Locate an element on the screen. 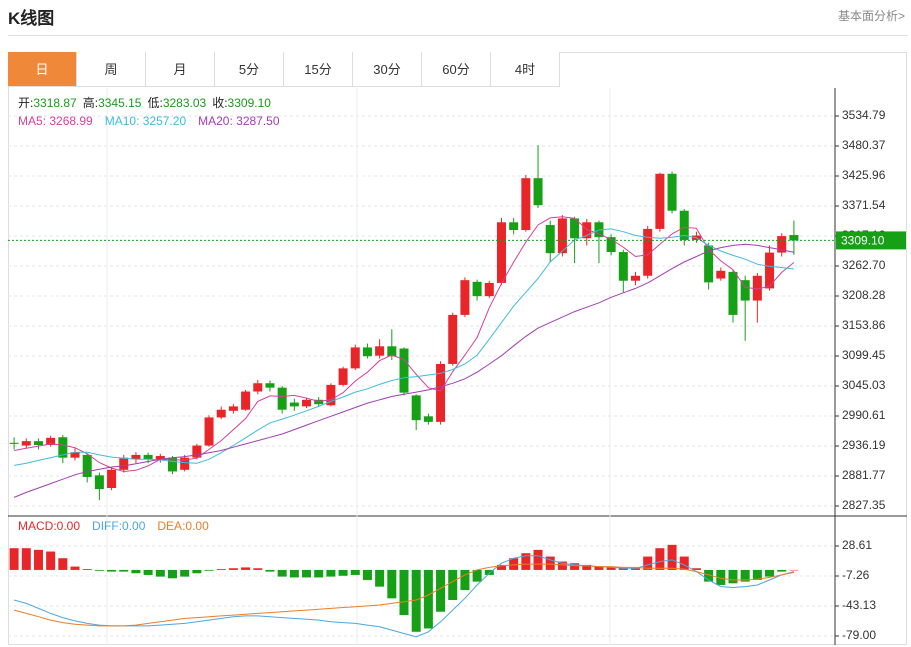  y-tick-label: 2936.19 is located at coordinates (864, 445).